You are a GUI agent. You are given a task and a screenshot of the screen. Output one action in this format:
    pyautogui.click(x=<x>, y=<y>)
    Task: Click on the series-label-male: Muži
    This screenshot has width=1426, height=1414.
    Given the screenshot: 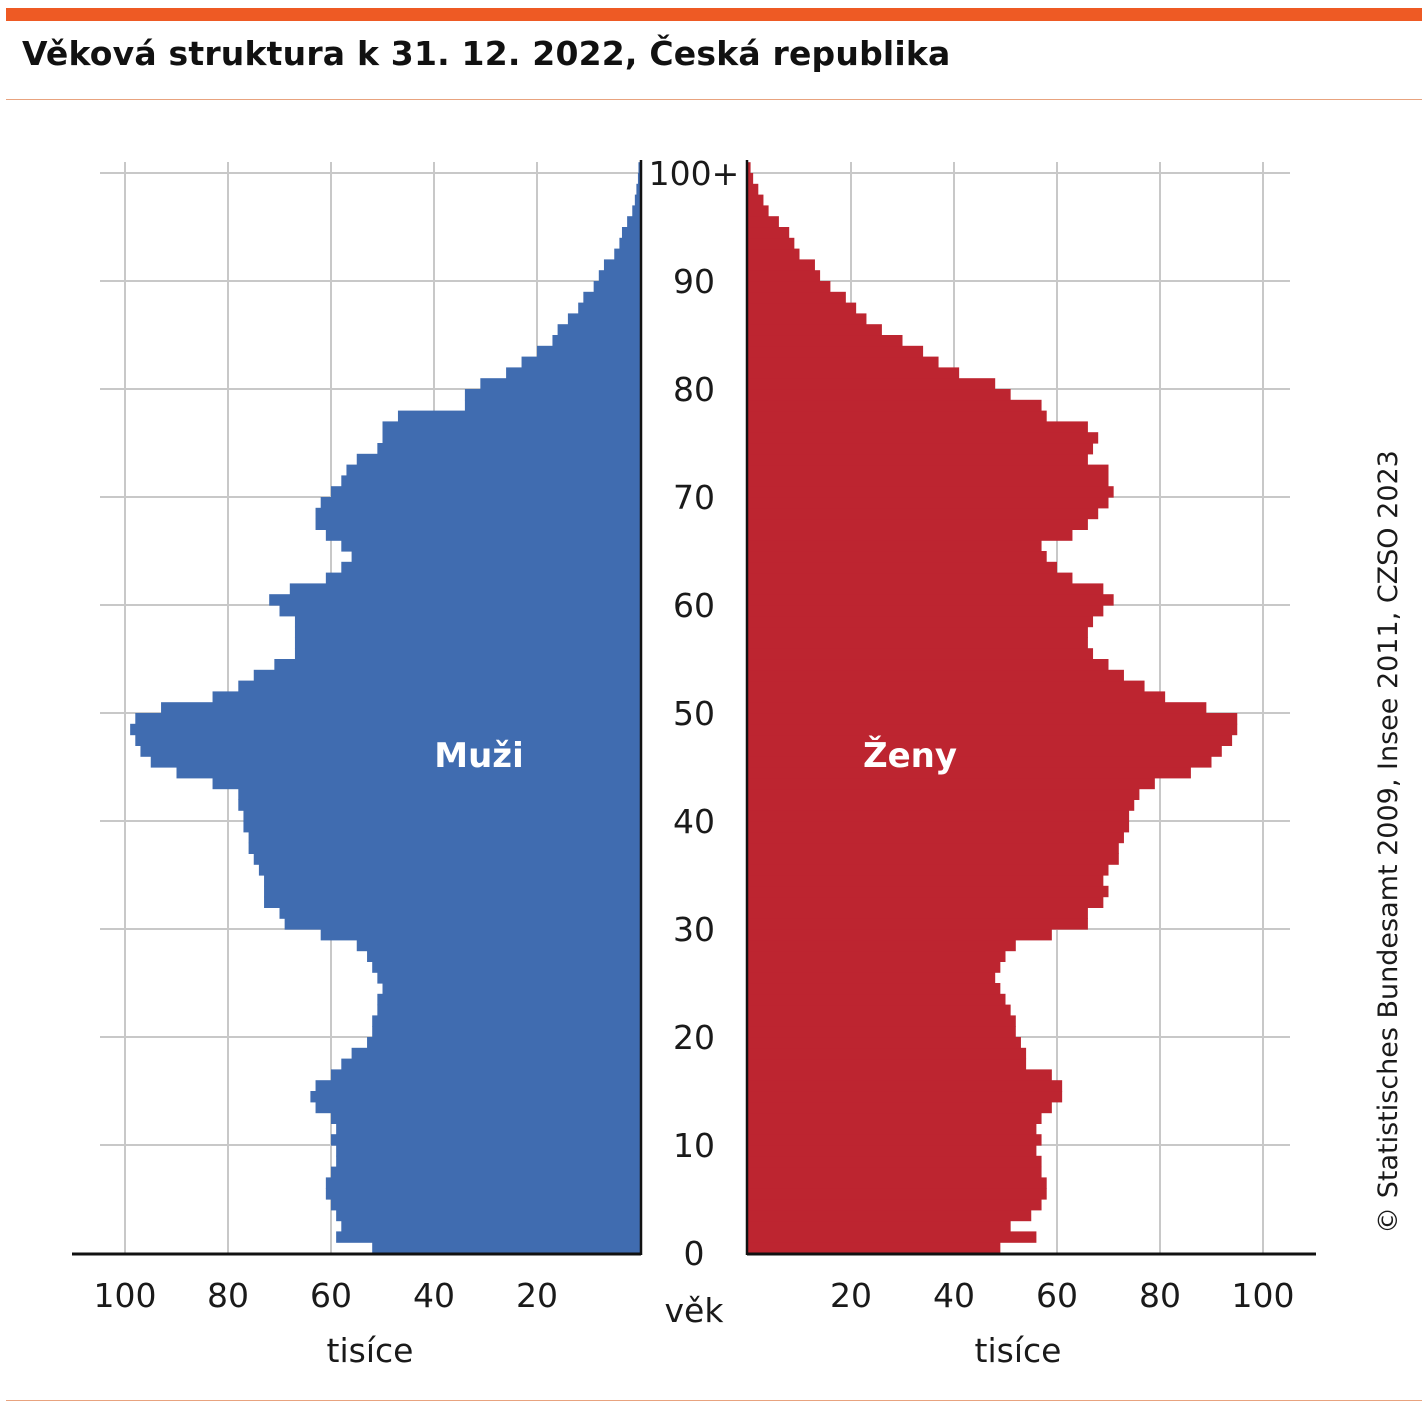 What is the action you would take?
    pyautogui.click(x=478, y=756)
    